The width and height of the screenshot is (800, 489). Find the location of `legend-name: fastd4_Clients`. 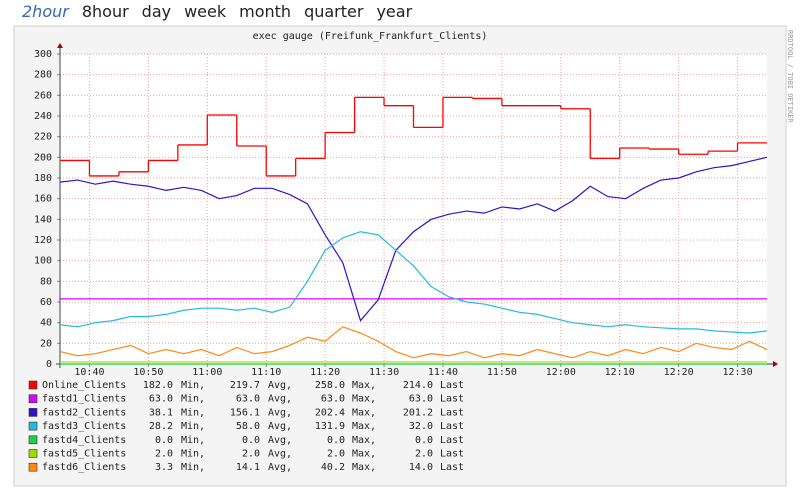

legend-name: fastd4_Clients is located at coordinates (84, 440).